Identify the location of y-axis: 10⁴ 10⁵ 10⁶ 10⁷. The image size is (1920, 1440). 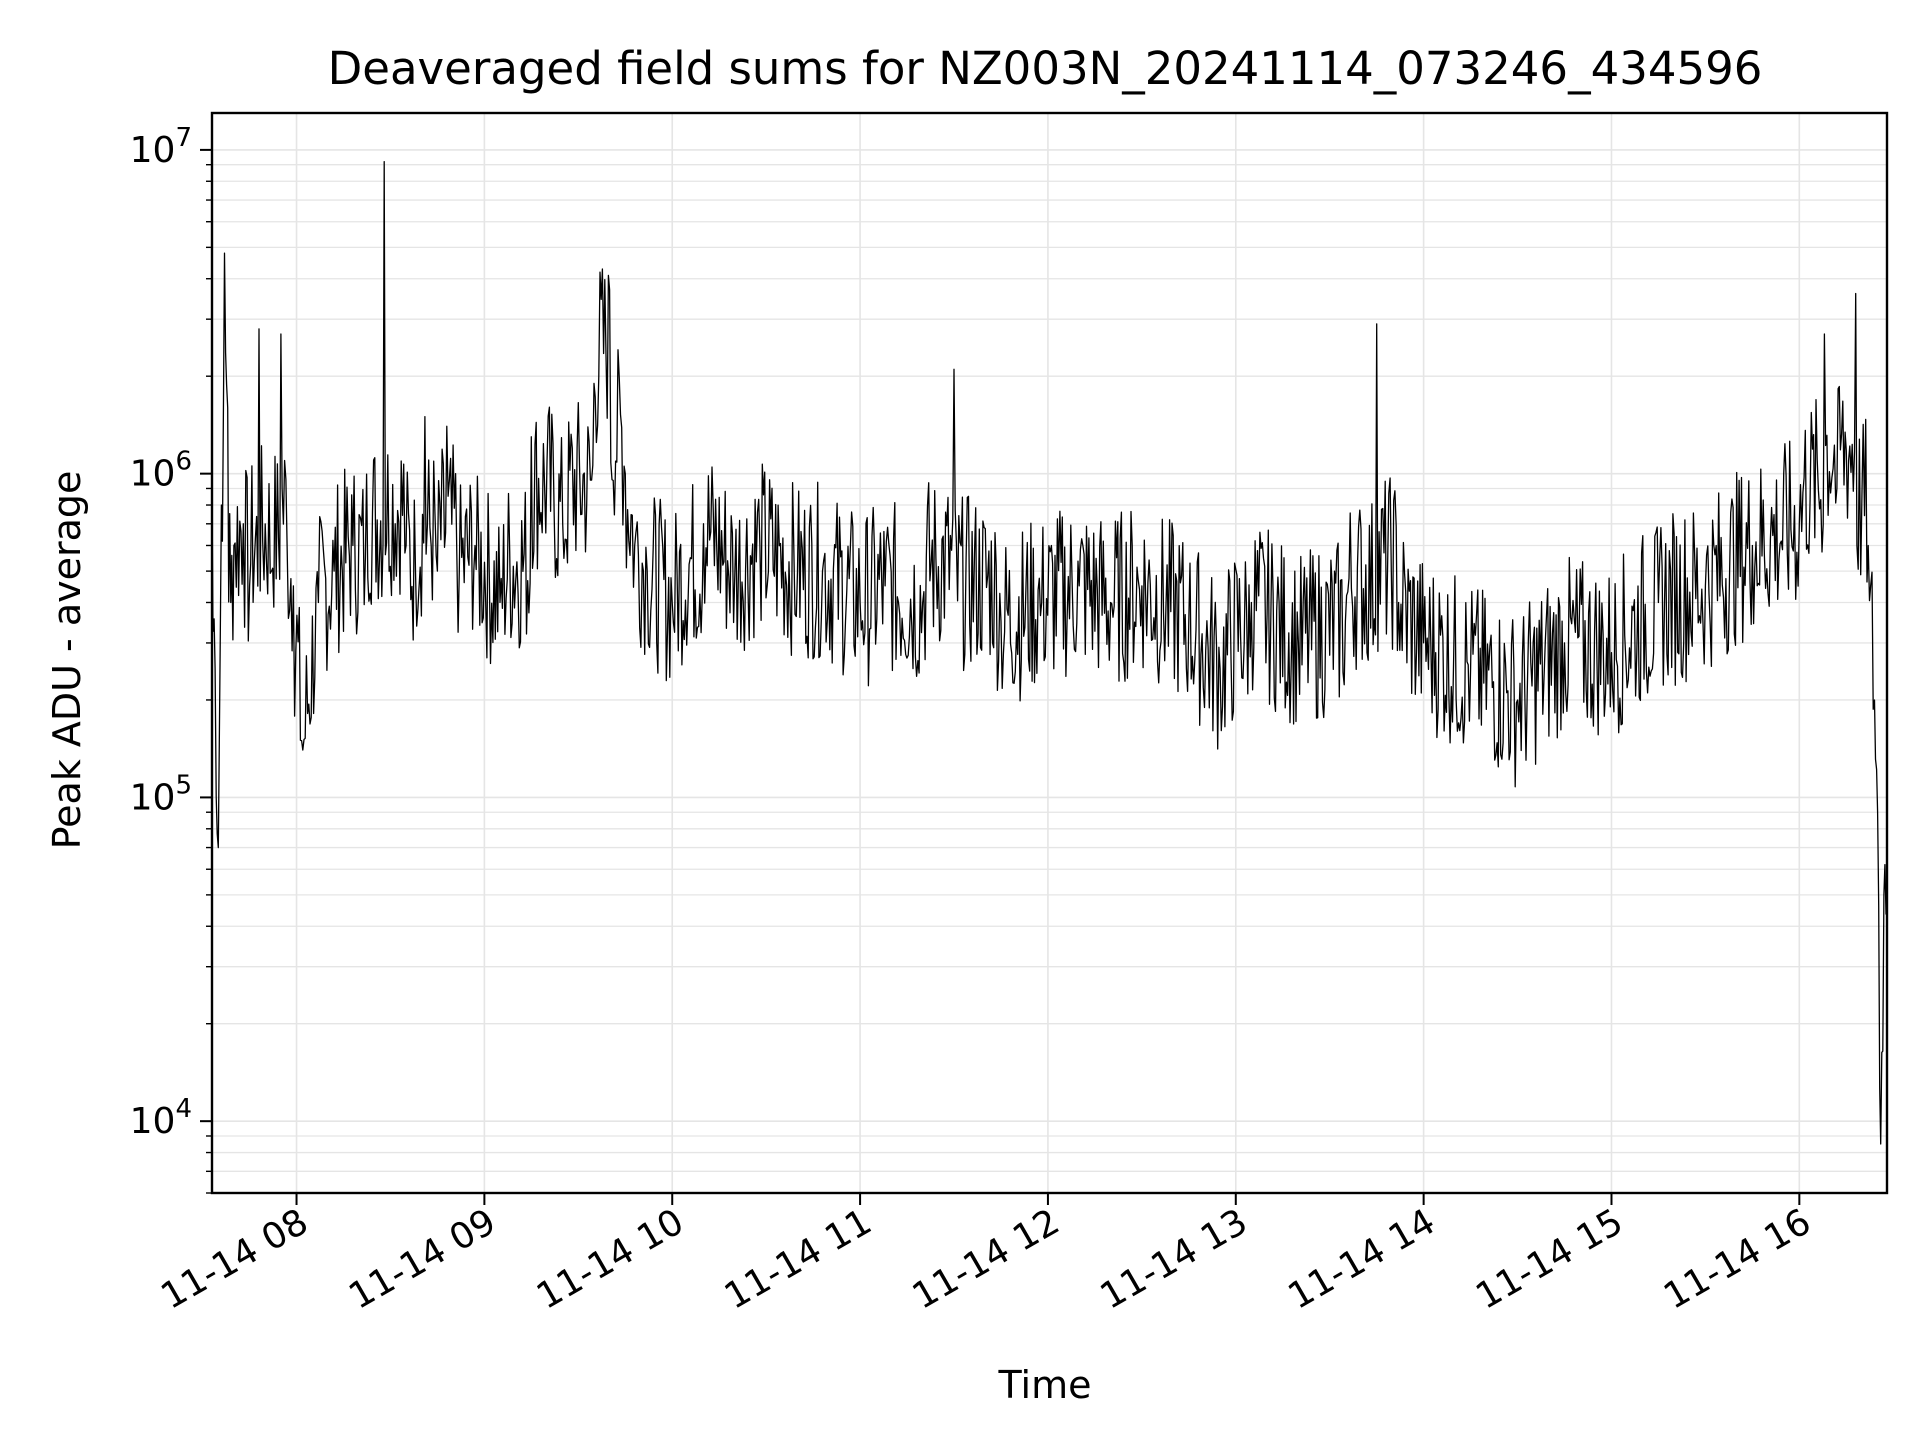
(171, 658).